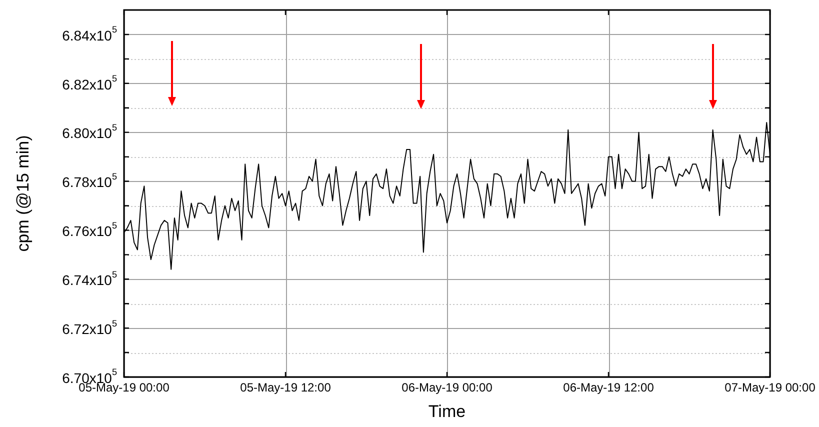  I want to click on x-tick-label: 06-May-19 00:00, so click(447, 387).